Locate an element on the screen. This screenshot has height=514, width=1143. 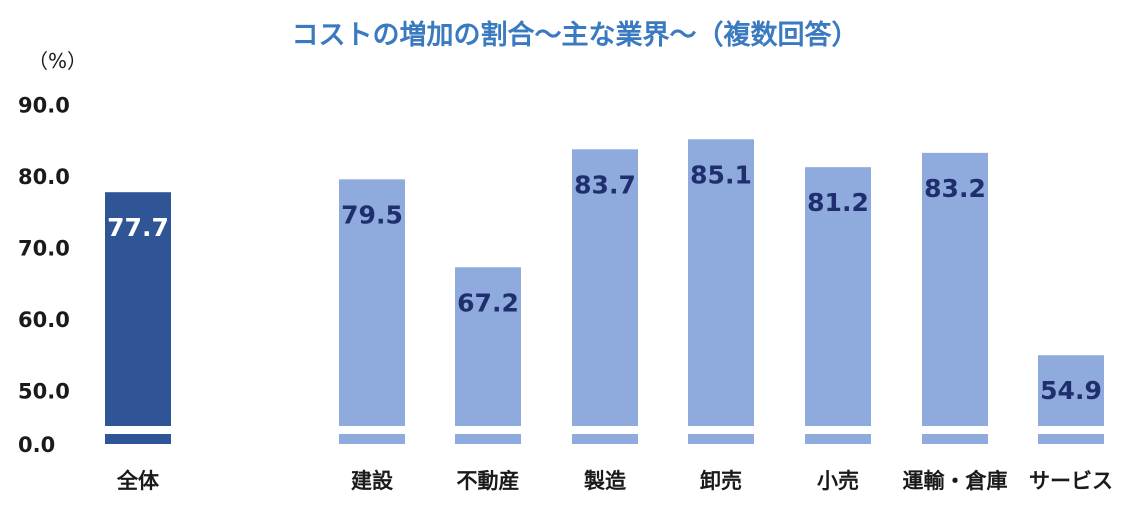
x-tick-label: 建設 is located at coordinates (372, 481).